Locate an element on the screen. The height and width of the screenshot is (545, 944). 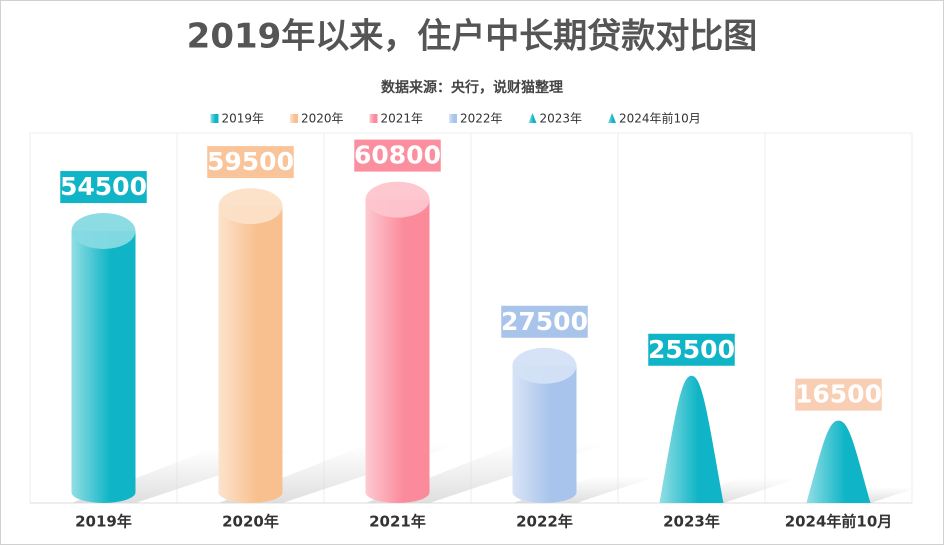
value-label: 27500 is located at coordinates (544, 321).